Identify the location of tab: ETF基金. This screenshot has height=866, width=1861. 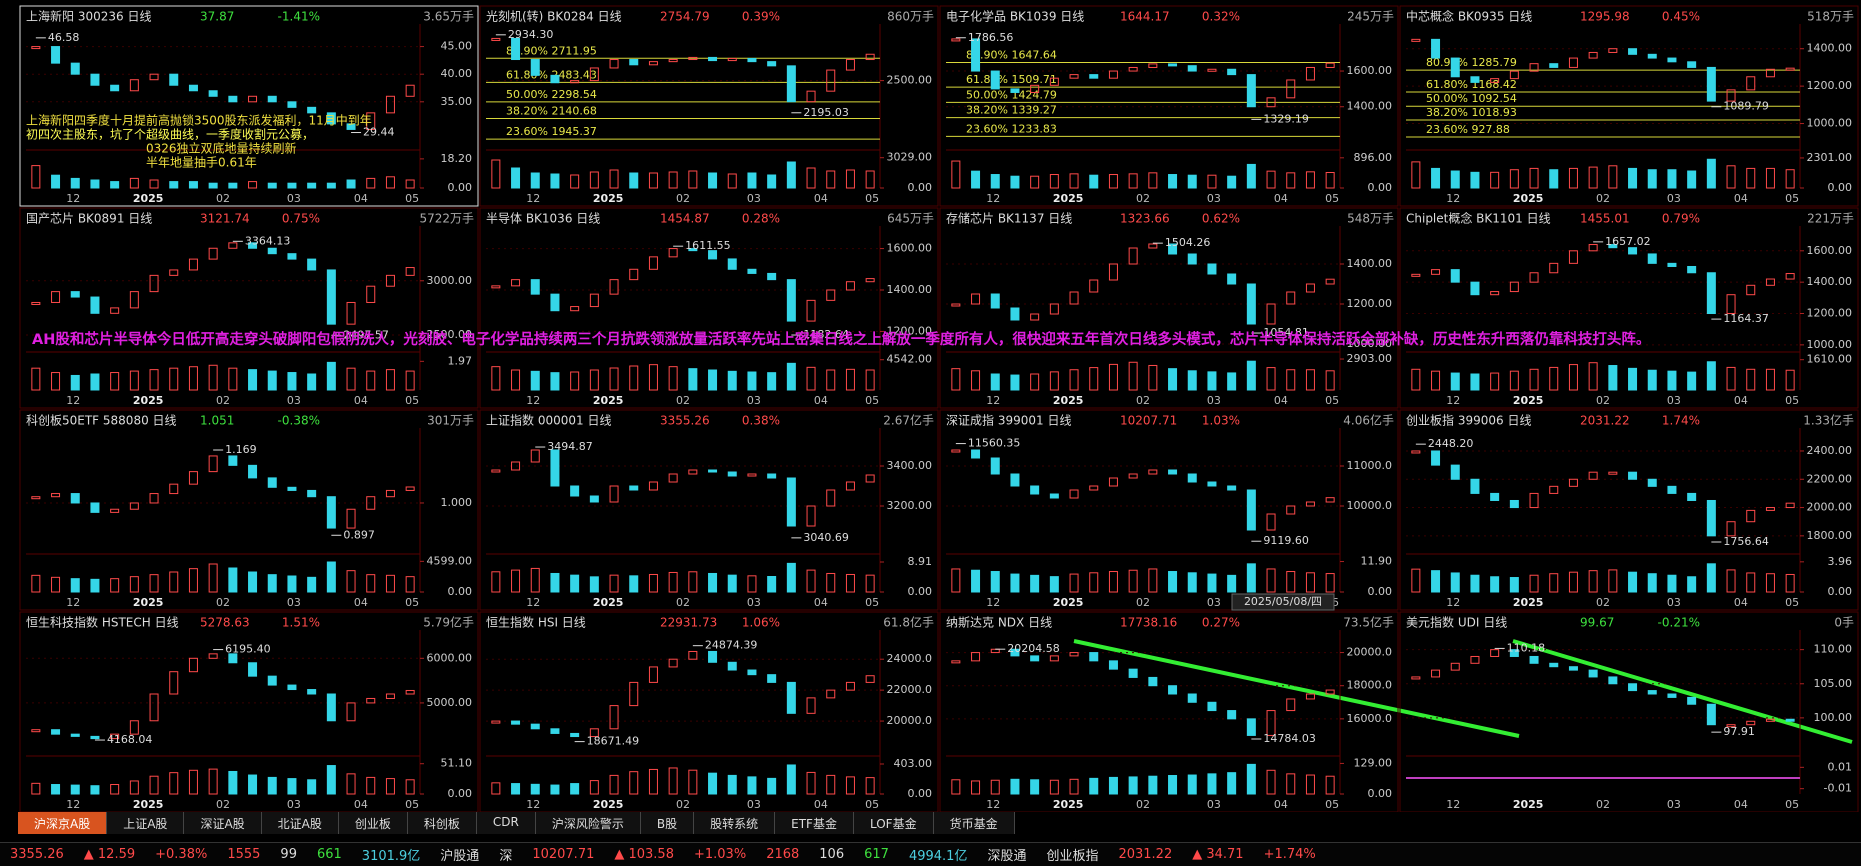
(814, 823).